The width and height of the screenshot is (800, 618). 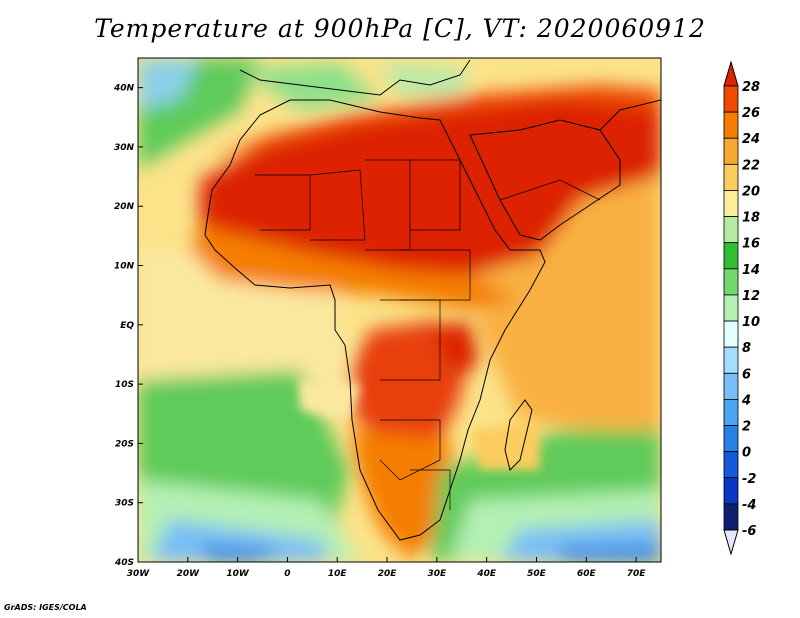 What do you see at coordinates (124, 563) in the screenshot?
I see `lat-tick-label: 40S` at bounding box center [124, 563].